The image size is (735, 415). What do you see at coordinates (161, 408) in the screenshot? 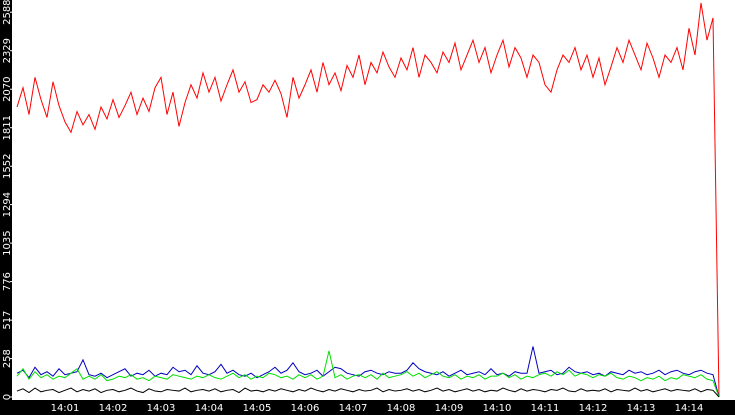
I see `x-tick-label: 14:03` at bounding box center [161, 408].